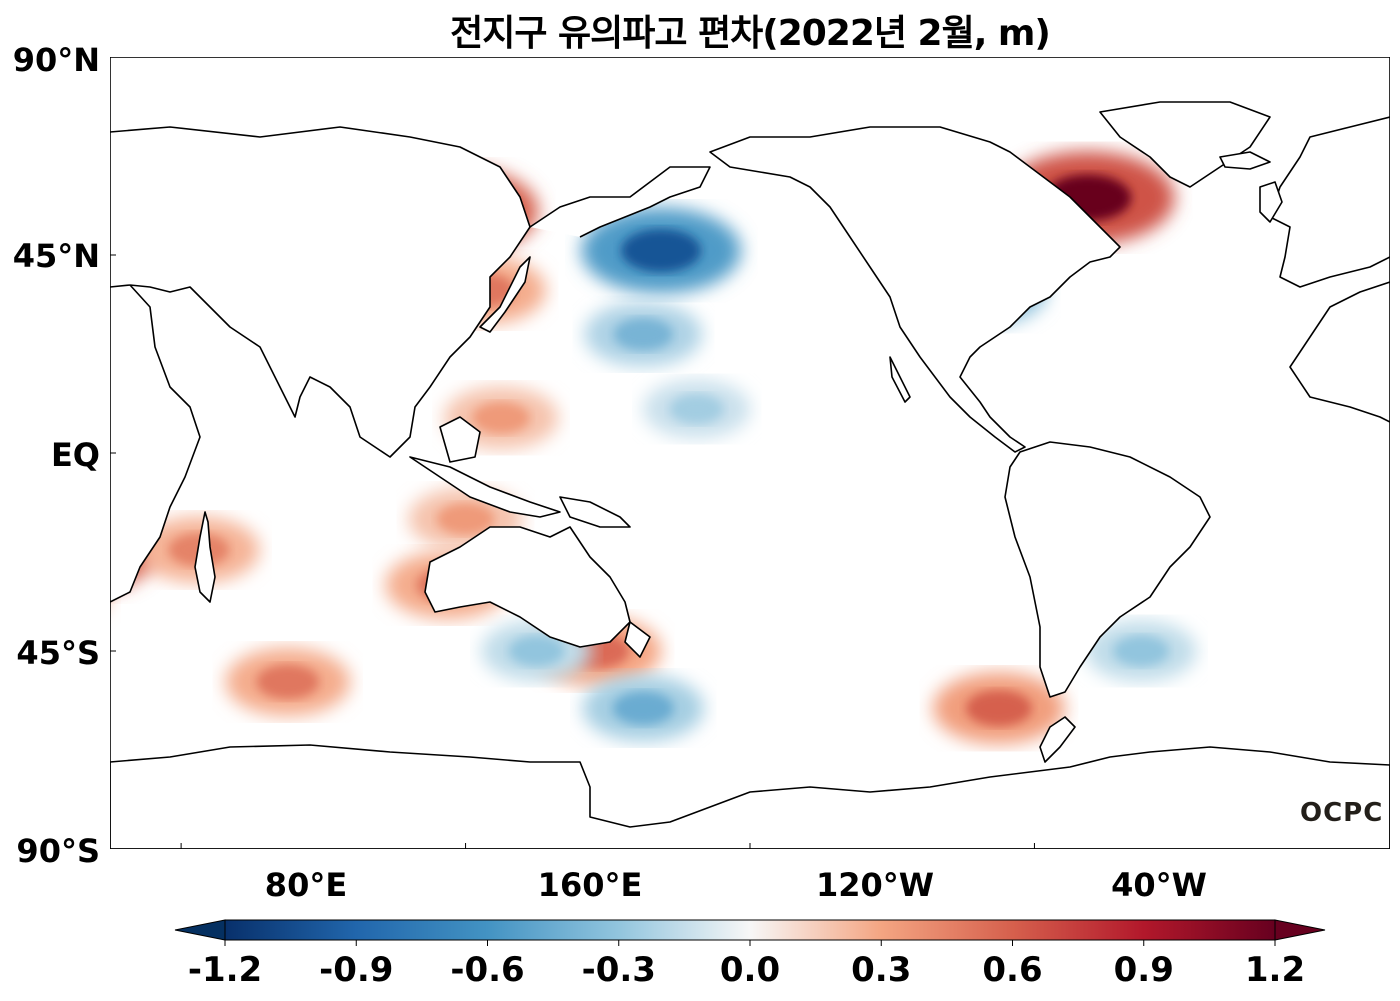  I want to click on colorbar-tick-label: 0.6, so click(1012, 970).